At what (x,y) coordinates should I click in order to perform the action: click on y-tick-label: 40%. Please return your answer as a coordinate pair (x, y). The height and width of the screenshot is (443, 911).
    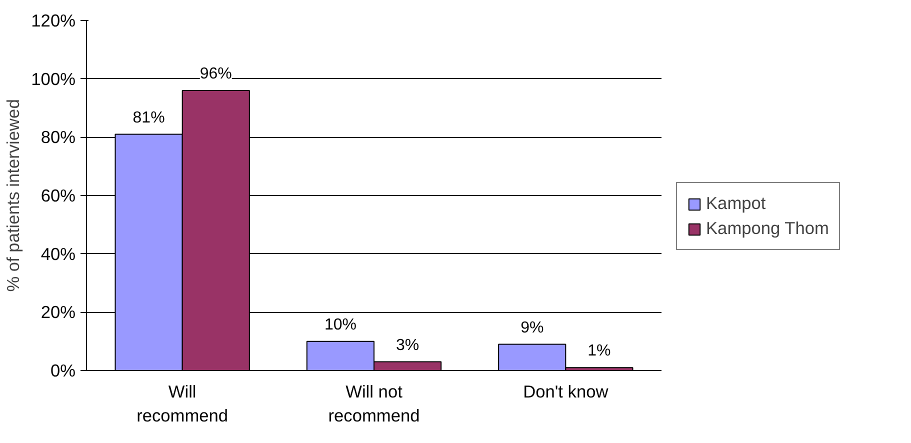
    Looking at the image, I should click on (58, 254).